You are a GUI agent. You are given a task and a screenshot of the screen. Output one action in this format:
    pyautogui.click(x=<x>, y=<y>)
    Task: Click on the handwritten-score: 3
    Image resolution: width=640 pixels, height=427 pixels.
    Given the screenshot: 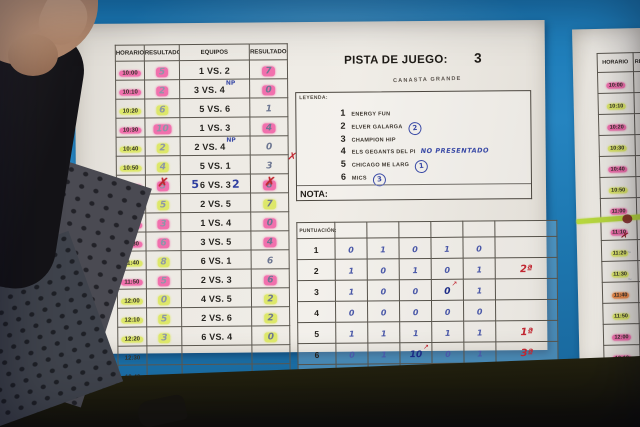 What is the action you would take?
    pyautogui.click(x=269, y=166)
    